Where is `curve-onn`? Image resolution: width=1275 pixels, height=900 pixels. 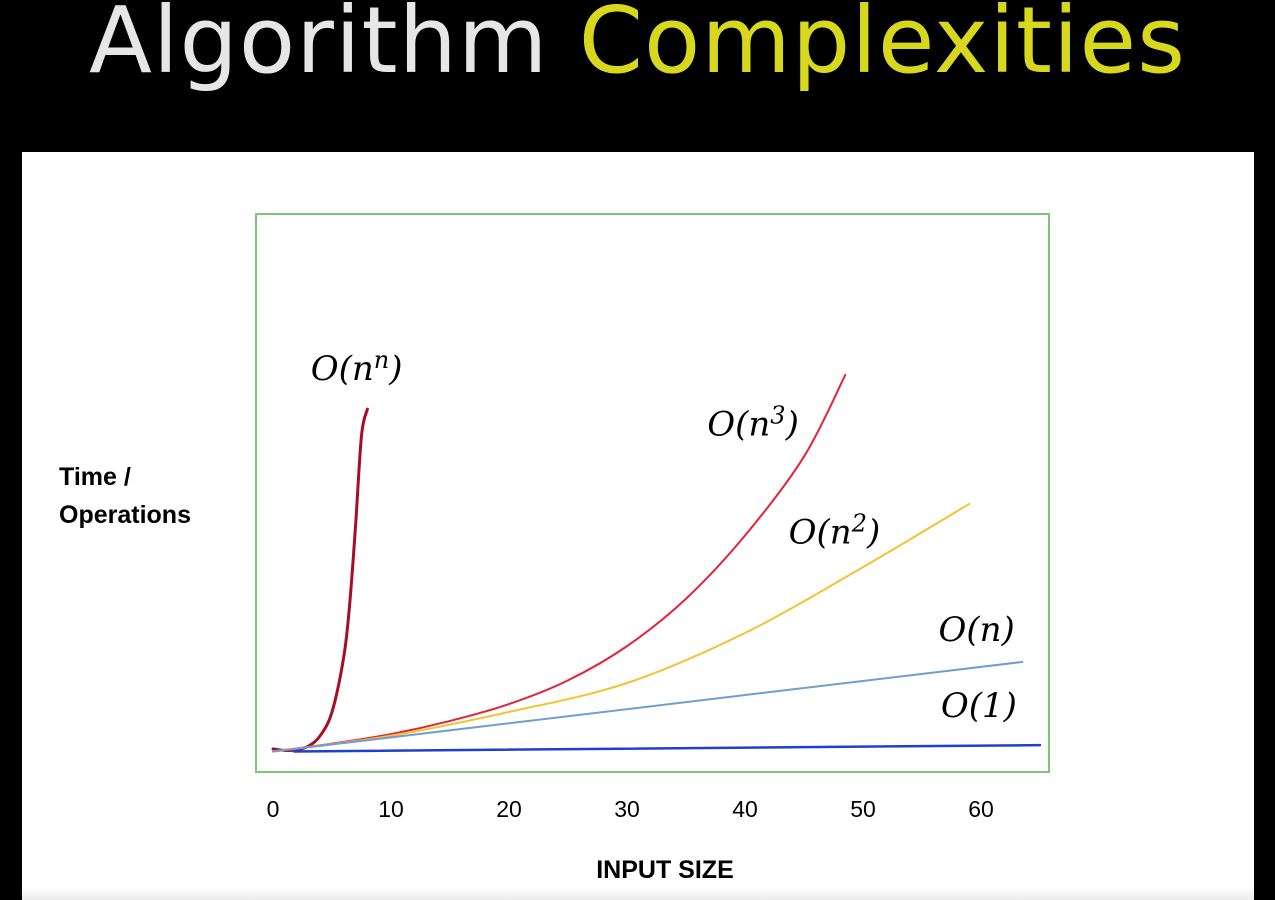
curve-onn is located at coordinates (320, 580).